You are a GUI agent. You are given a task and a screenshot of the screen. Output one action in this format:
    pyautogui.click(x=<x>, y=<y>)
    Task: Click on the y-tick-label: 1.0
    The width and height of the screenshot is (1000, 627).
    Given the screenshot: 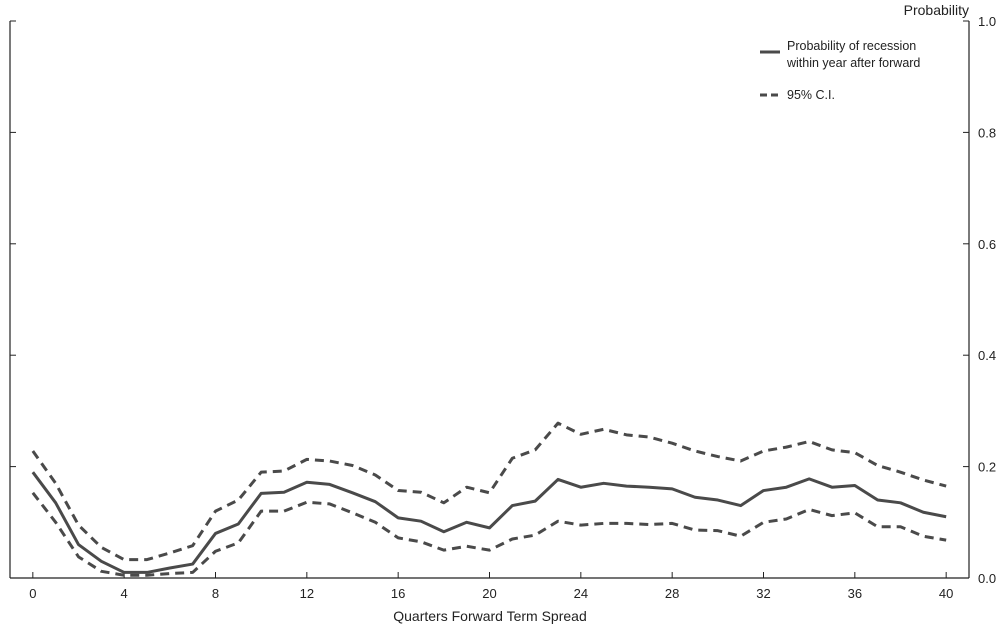 What is the action you would take?
    pyautogui.click(x=987, y=21)
    